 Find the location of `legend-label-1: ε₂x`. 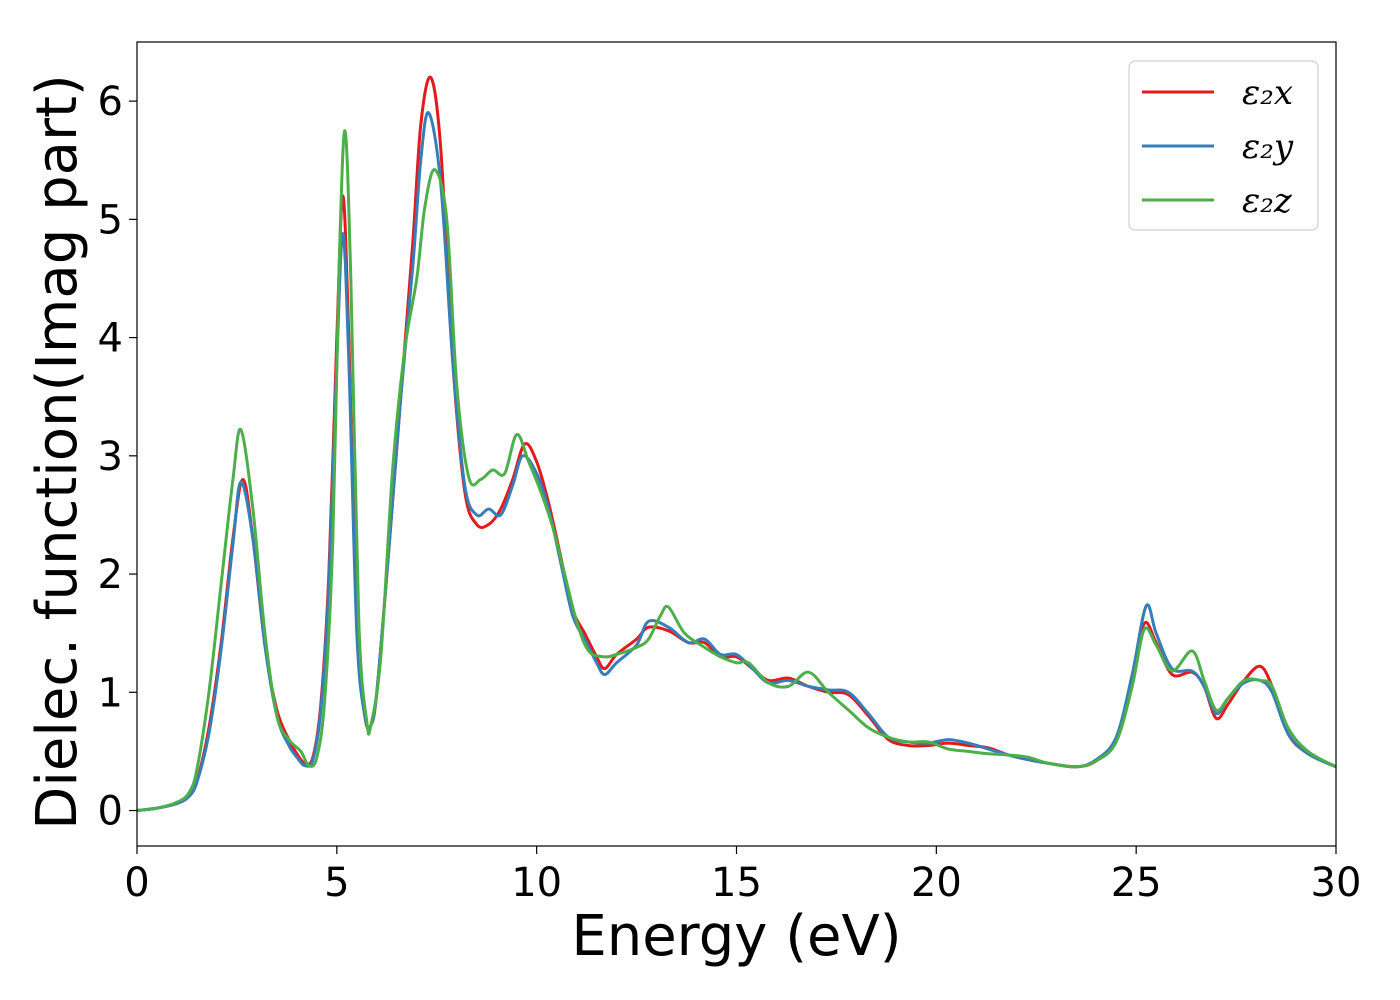

legend-label-1: ε₂x is located at coordinates (1267, 93).